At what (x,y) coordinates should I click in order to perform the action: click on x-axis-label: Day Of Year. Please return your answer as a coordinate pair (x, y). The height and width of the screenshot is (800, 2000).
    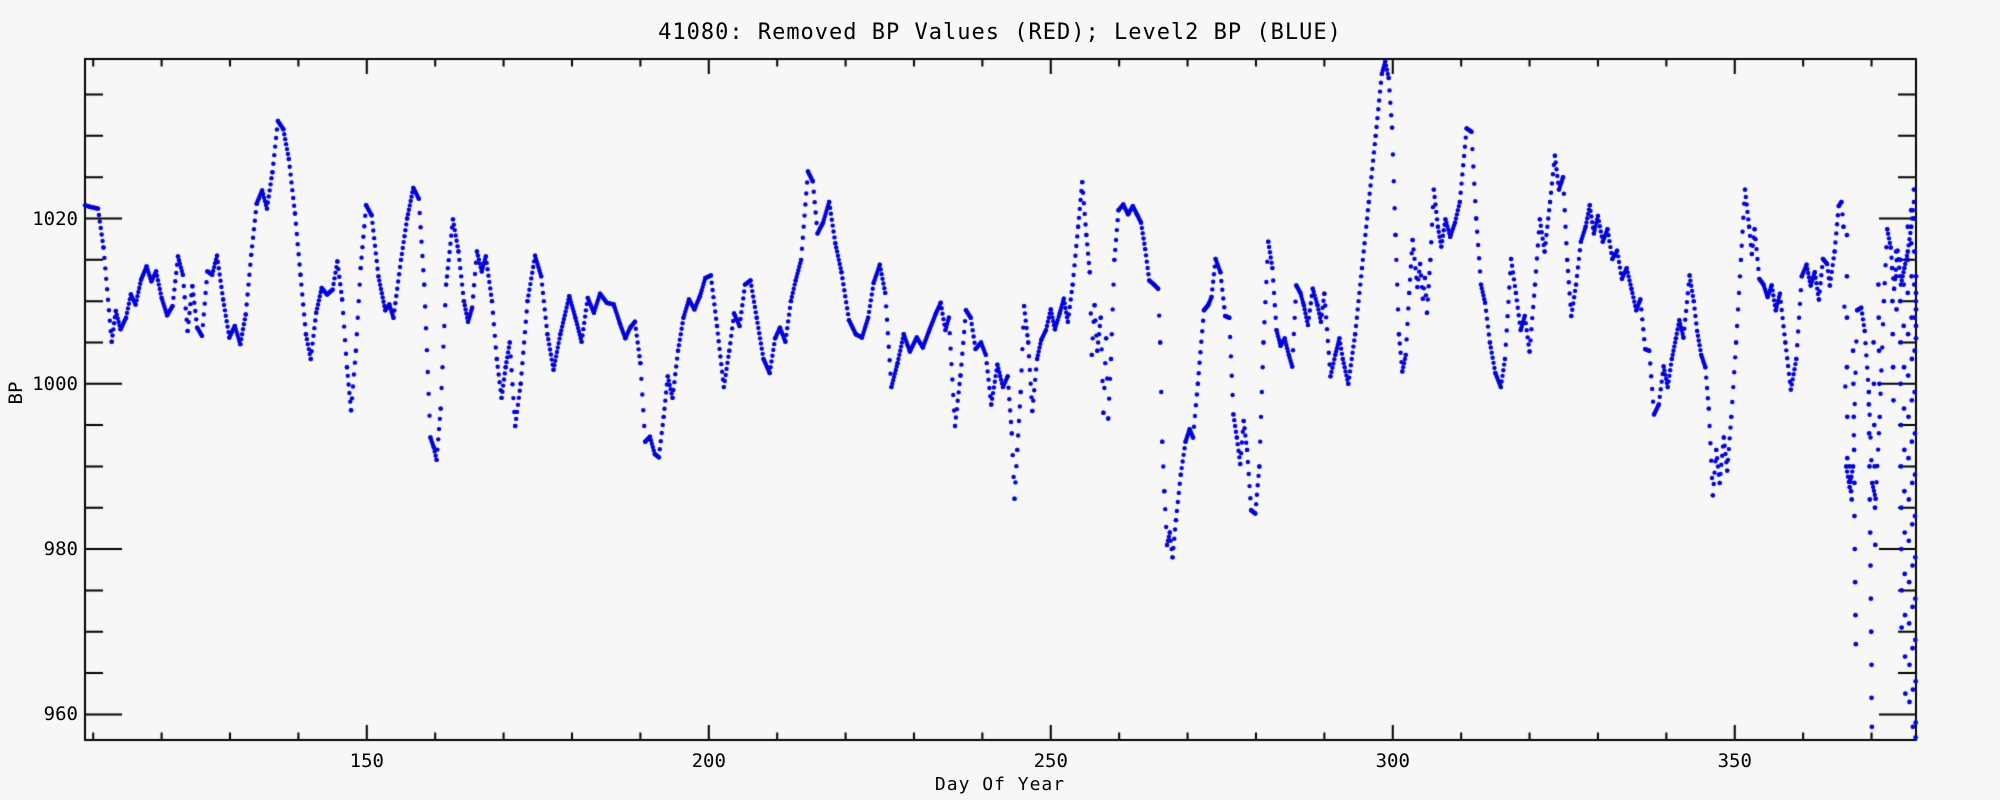
    Looking at the image, I should click on (1000, 784).